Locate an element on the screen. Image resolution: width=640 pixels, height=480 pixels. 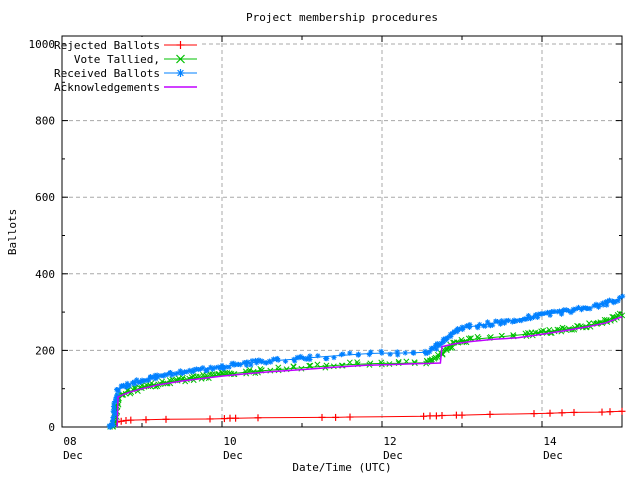
series-line is located at coordinates (369, 416).